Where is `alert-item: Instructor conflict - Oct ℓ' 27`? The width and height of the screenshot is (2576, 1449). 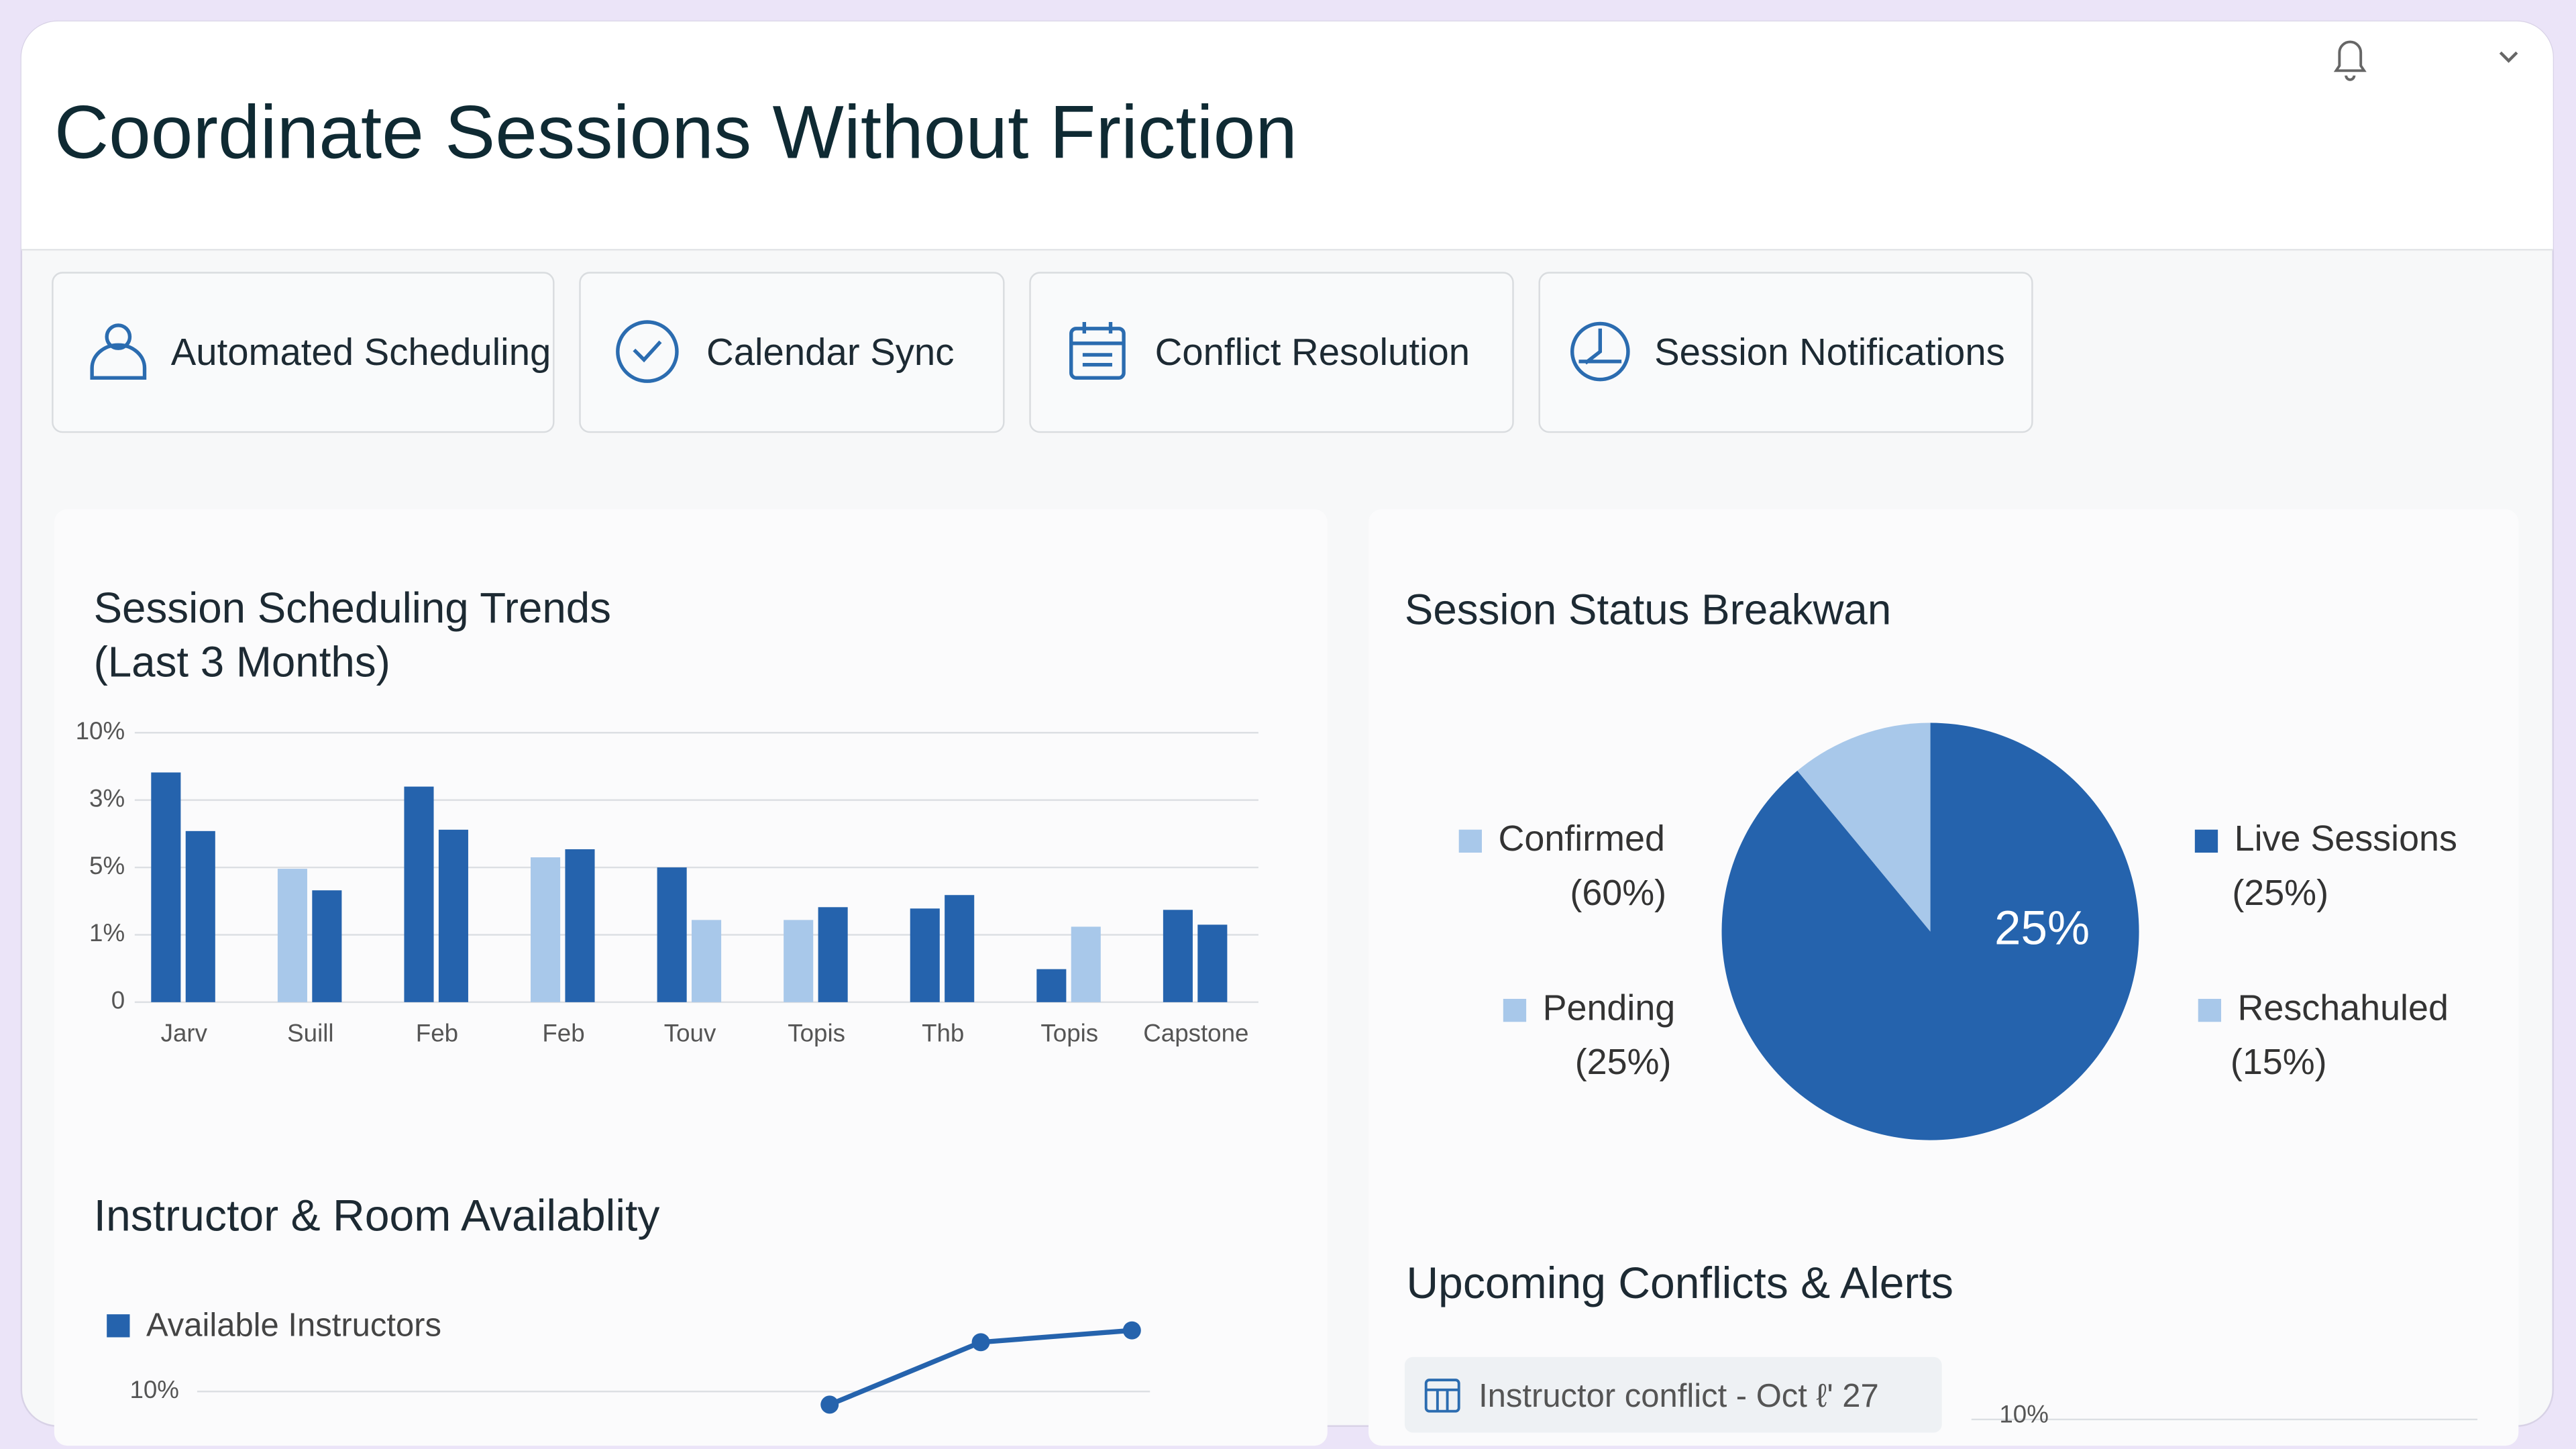
alert-item: Instructor conflict - Oct ℓ' 27 is located at coordinates (1673, 1394).